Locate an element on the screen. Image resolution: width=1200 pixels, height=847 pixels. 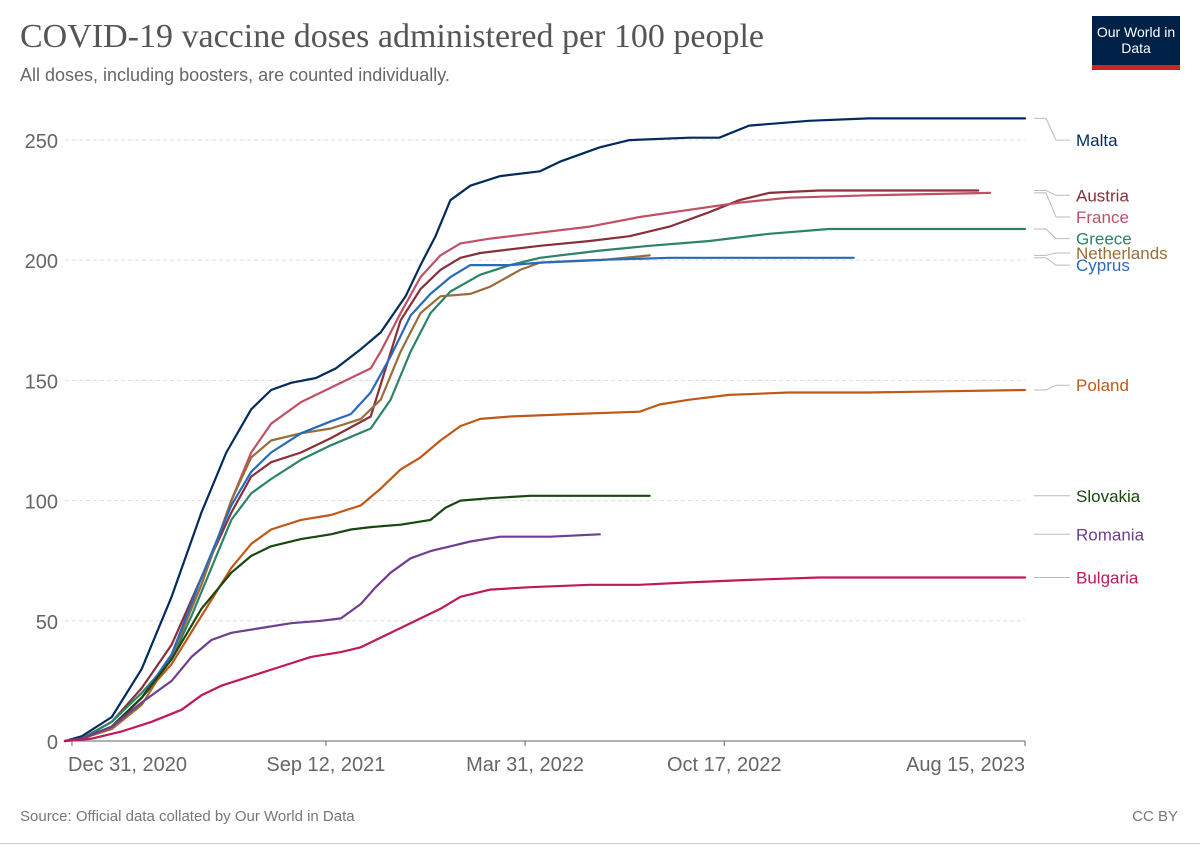
license-link: CC BY is located at coordinates (1155, 816).